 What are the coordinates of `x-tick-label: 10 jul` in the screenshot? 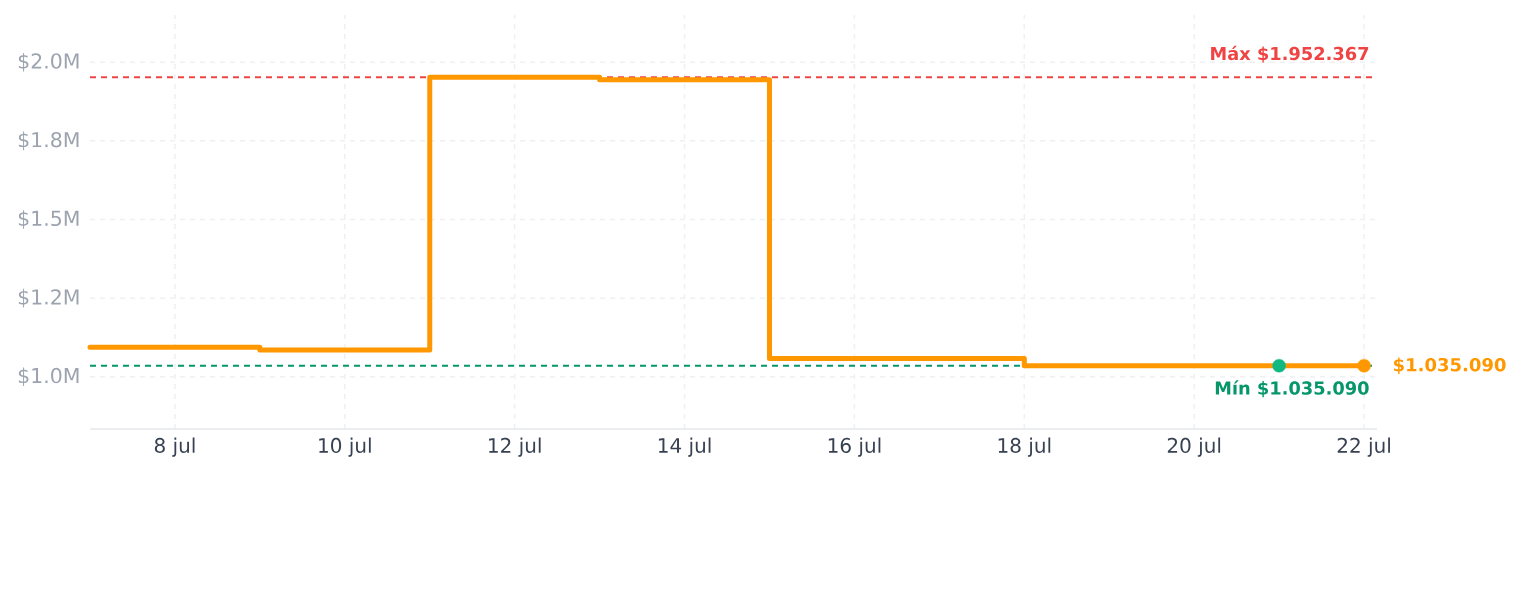 It's located at (345, 447).